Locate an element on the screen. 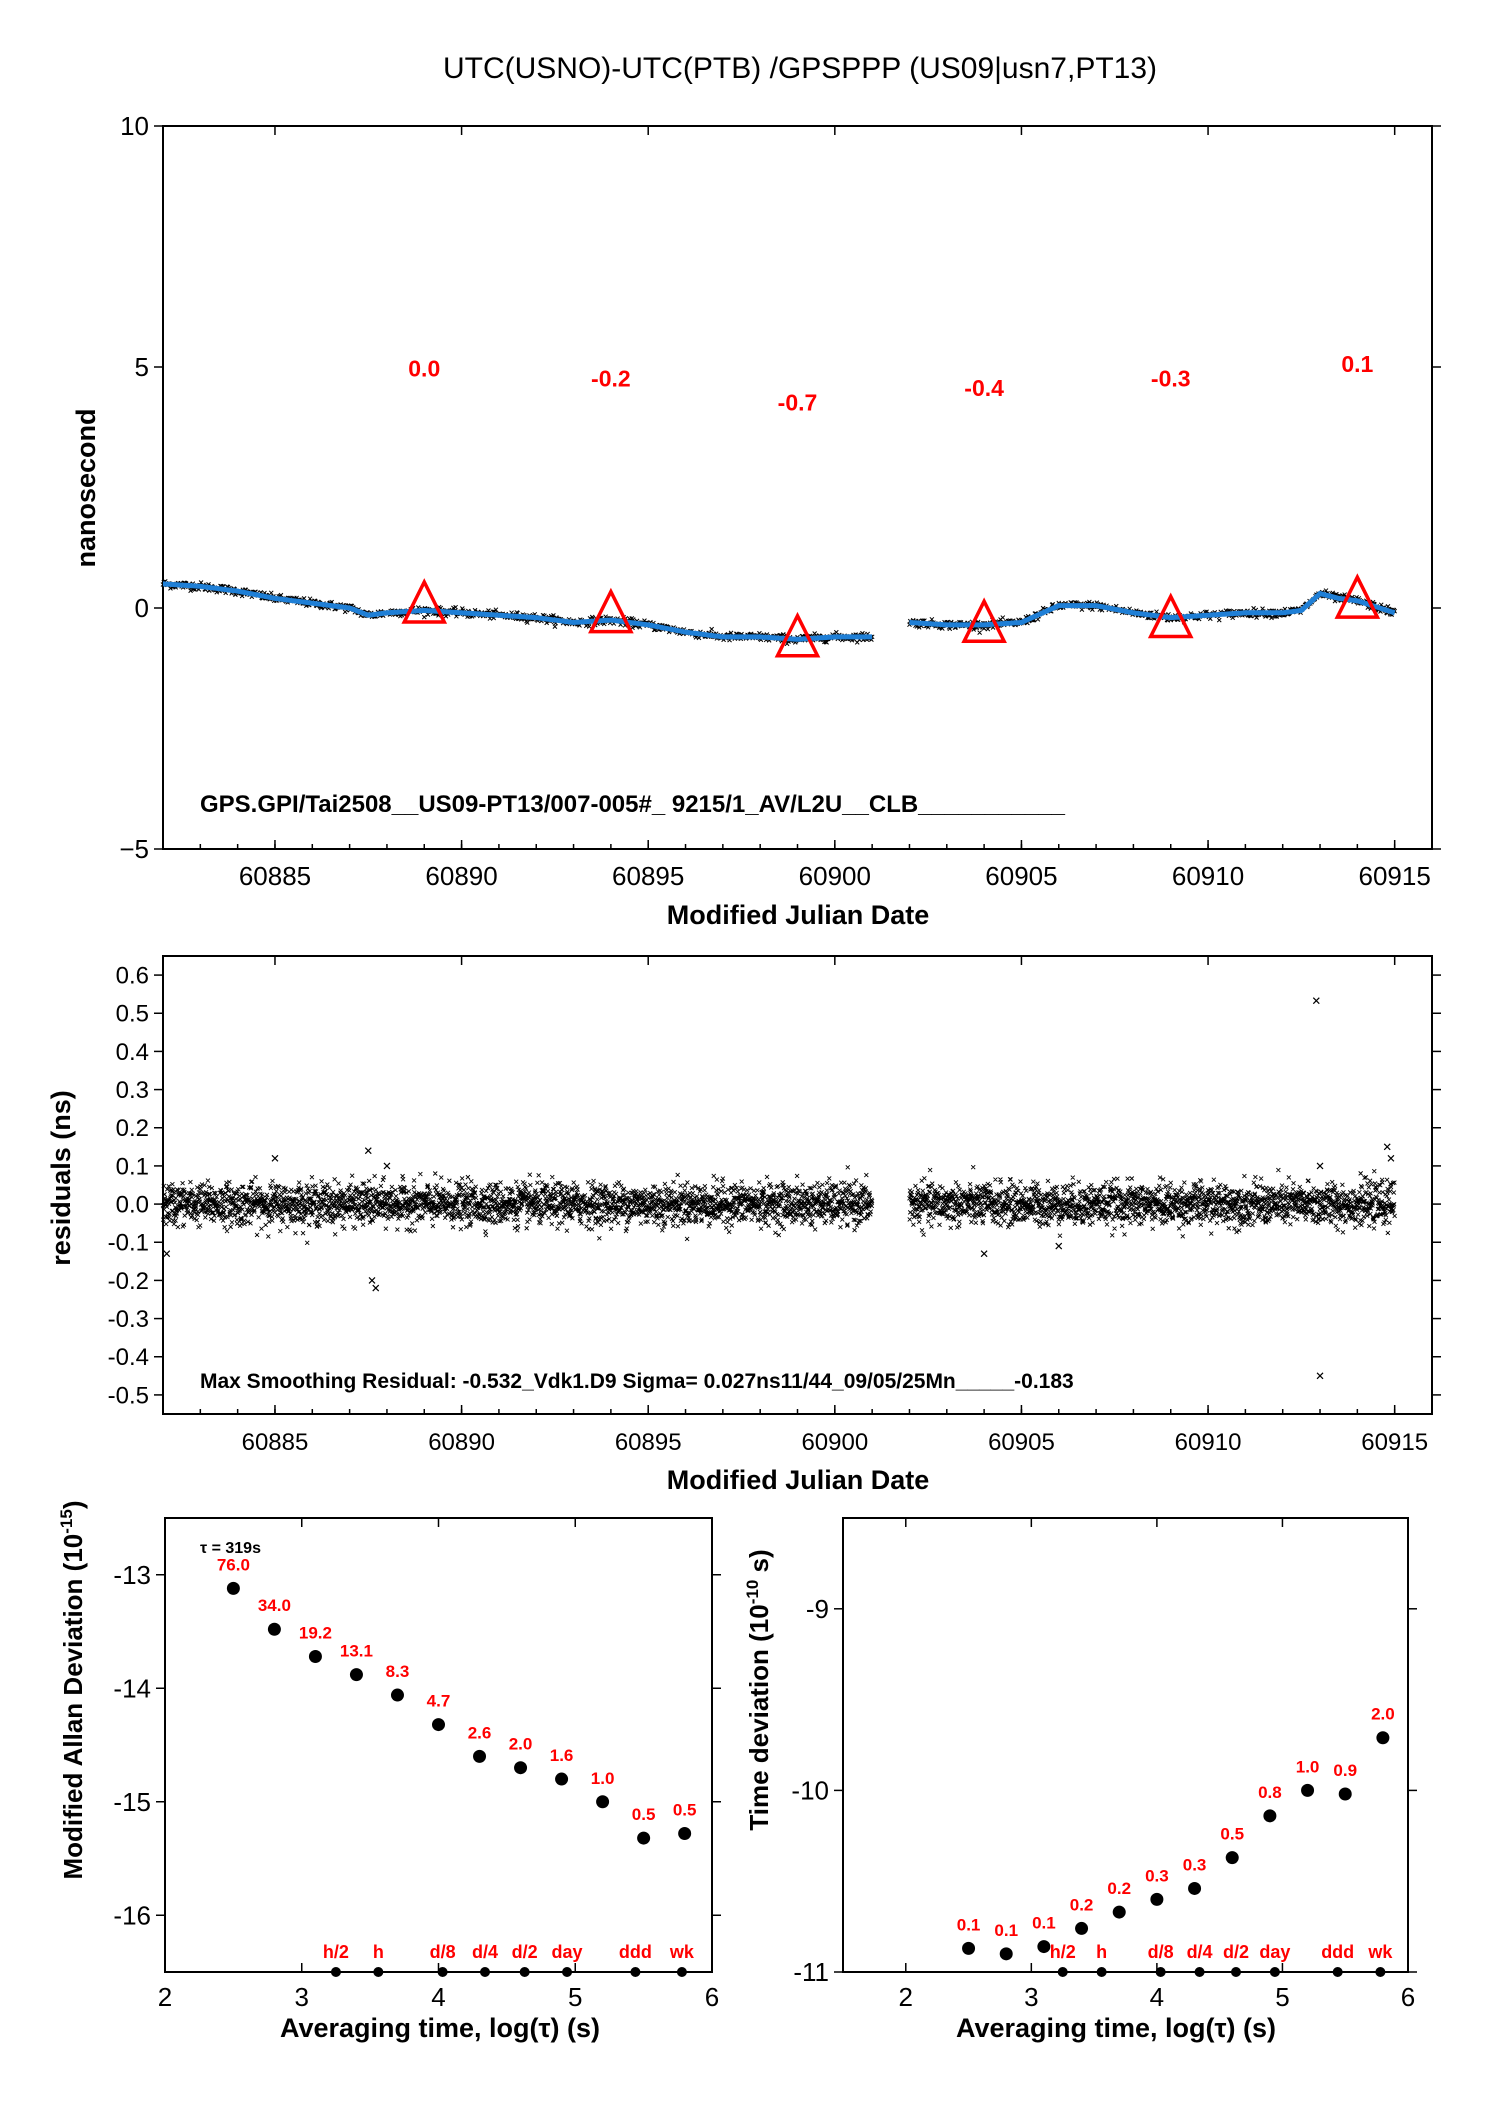 The width and height of the screenshot is (1488, 2105). tdev-point-label: 2.0 is located at coordinates (1383, 1714).